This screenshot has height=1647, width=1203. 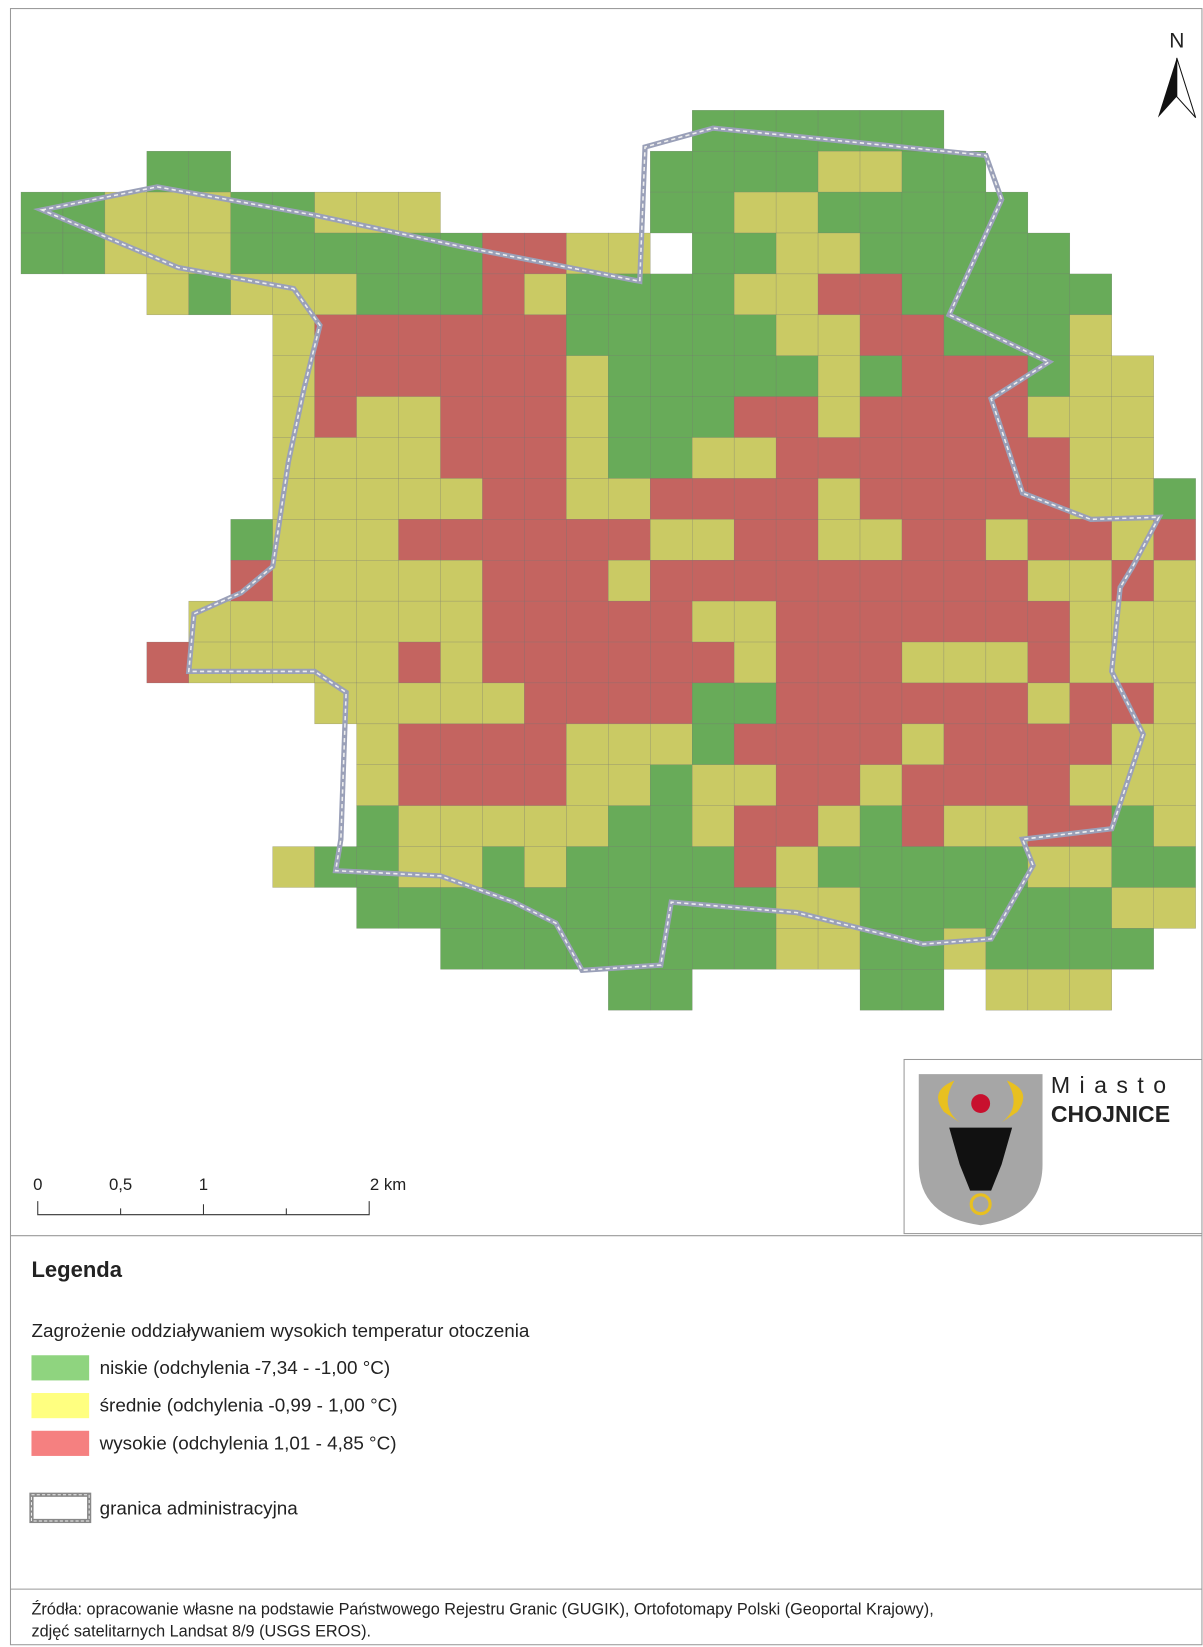 What do you see at coordinates (203, 1208) in the screenshot?
I see `scale-bar` at bounding box center [203, 1208].